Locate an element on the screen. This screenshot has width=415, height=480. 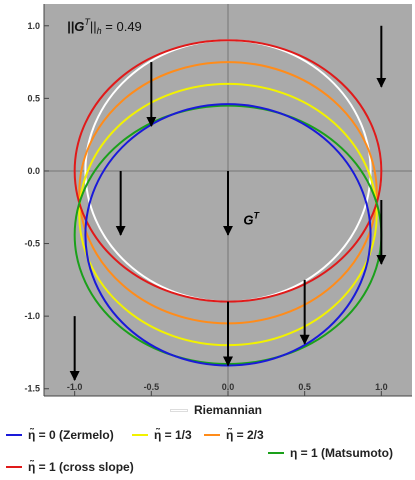
legend-third: η̃ = 1/3 is located at coordinates (162, 435).